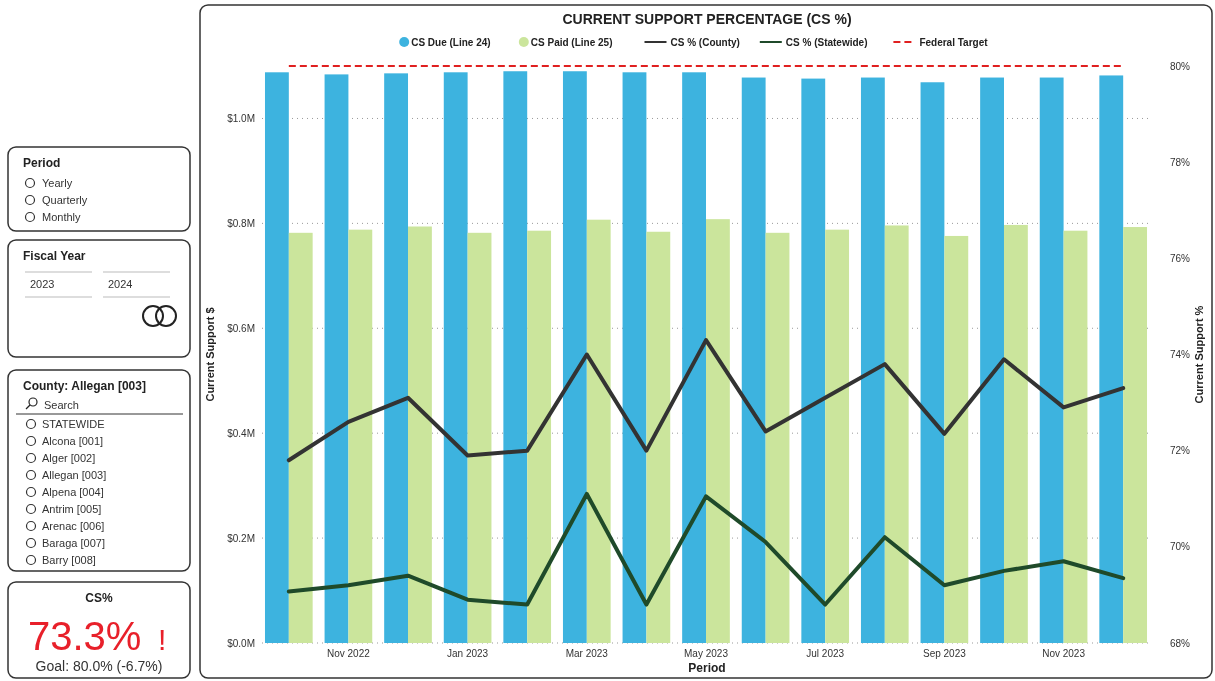 The height and width of the screenshot is (681, 1215). What do you see at coordinates (57, 183) in the screenshot?
I see `text: Yearly` at bounding box center [57, 183].